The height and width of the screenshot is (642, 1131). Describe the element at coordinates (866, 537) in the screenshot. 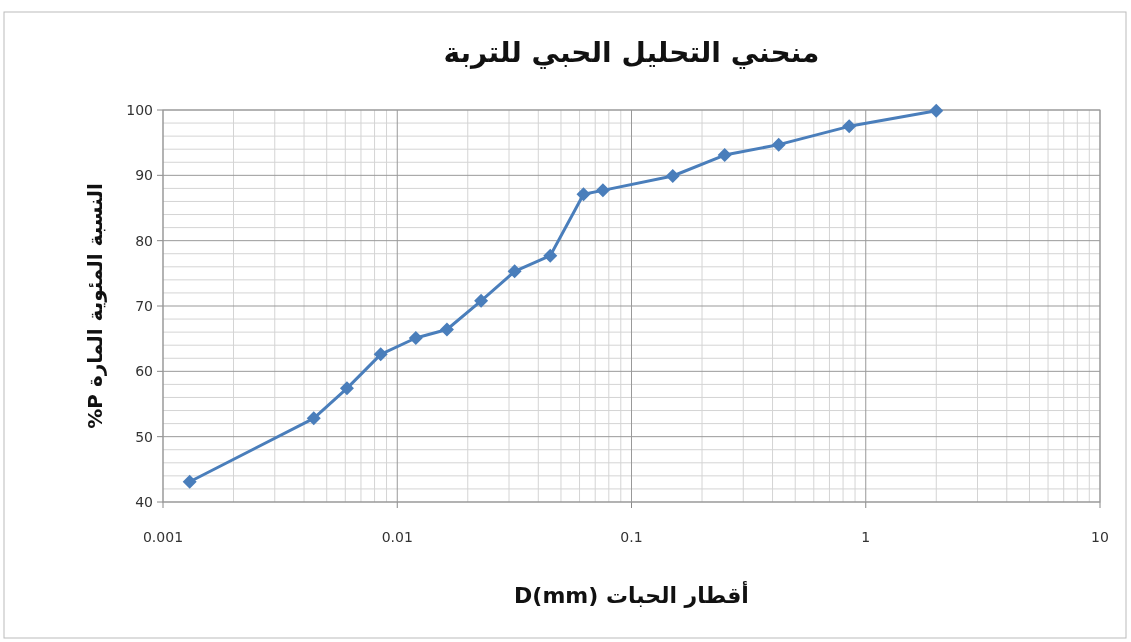

I see `x-tick-label: 1` at that location.